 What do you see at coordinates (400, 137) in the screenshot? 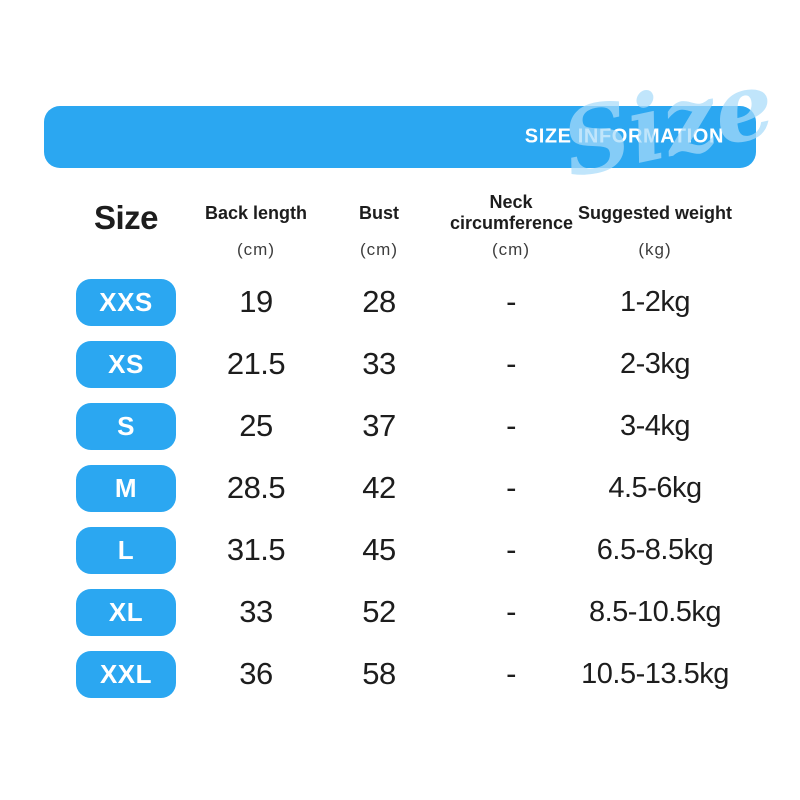
I see `size-information-banner: SIZE INFORMATION` at bounding box center [400, 137].